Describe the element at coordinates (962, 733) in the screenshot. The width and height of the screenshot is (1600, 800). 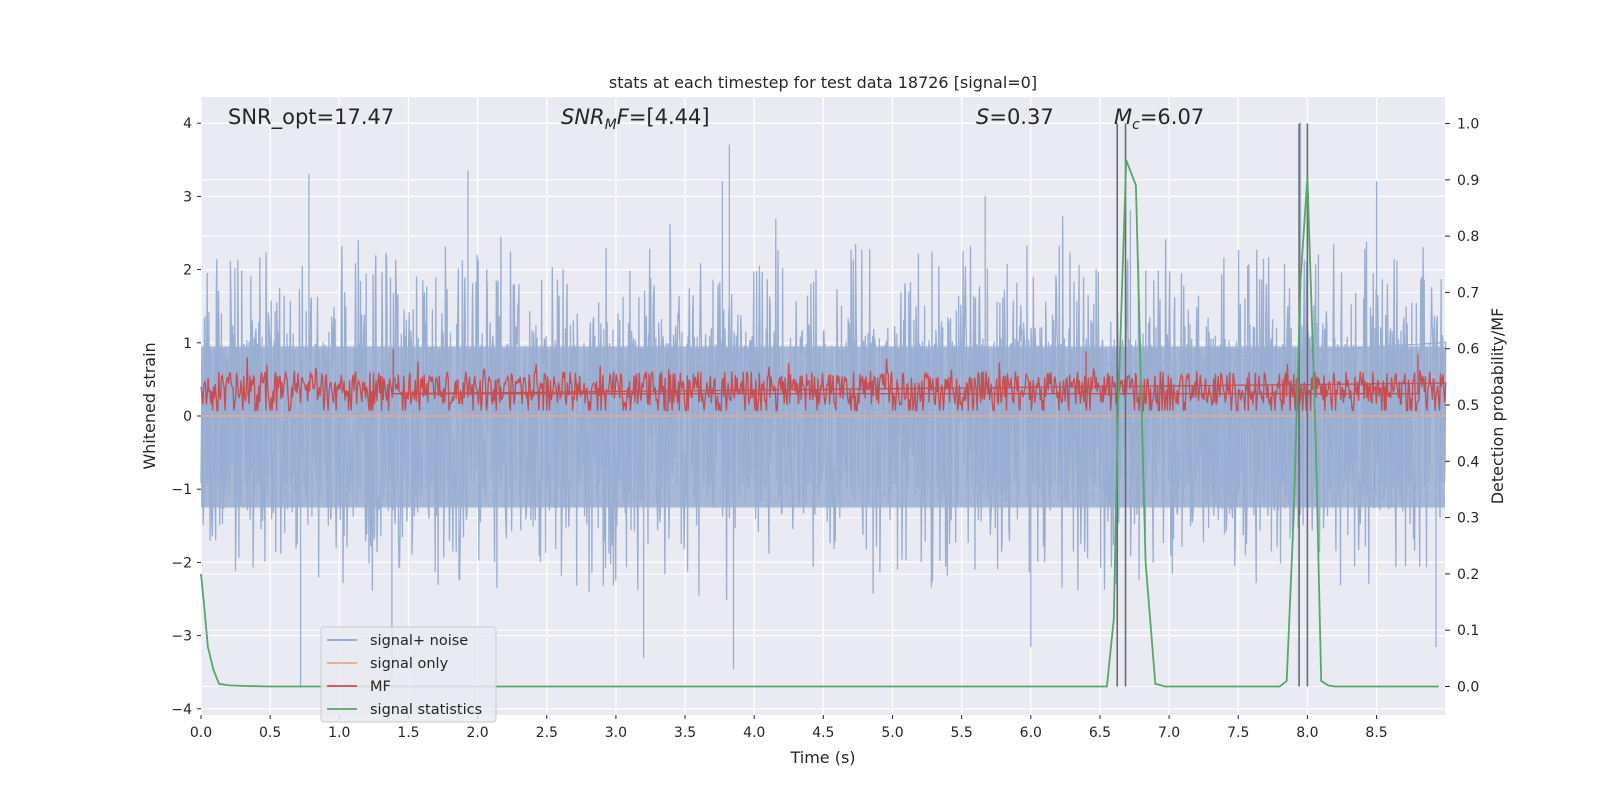
I see `x-tick-label-11: 5.5` at that location.